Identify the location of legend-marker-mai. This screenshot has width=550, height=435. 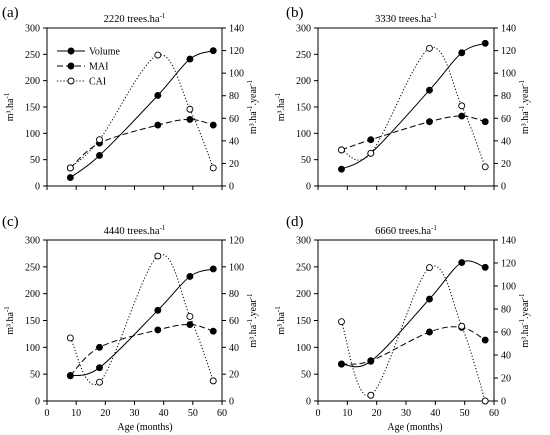
(71, 66).